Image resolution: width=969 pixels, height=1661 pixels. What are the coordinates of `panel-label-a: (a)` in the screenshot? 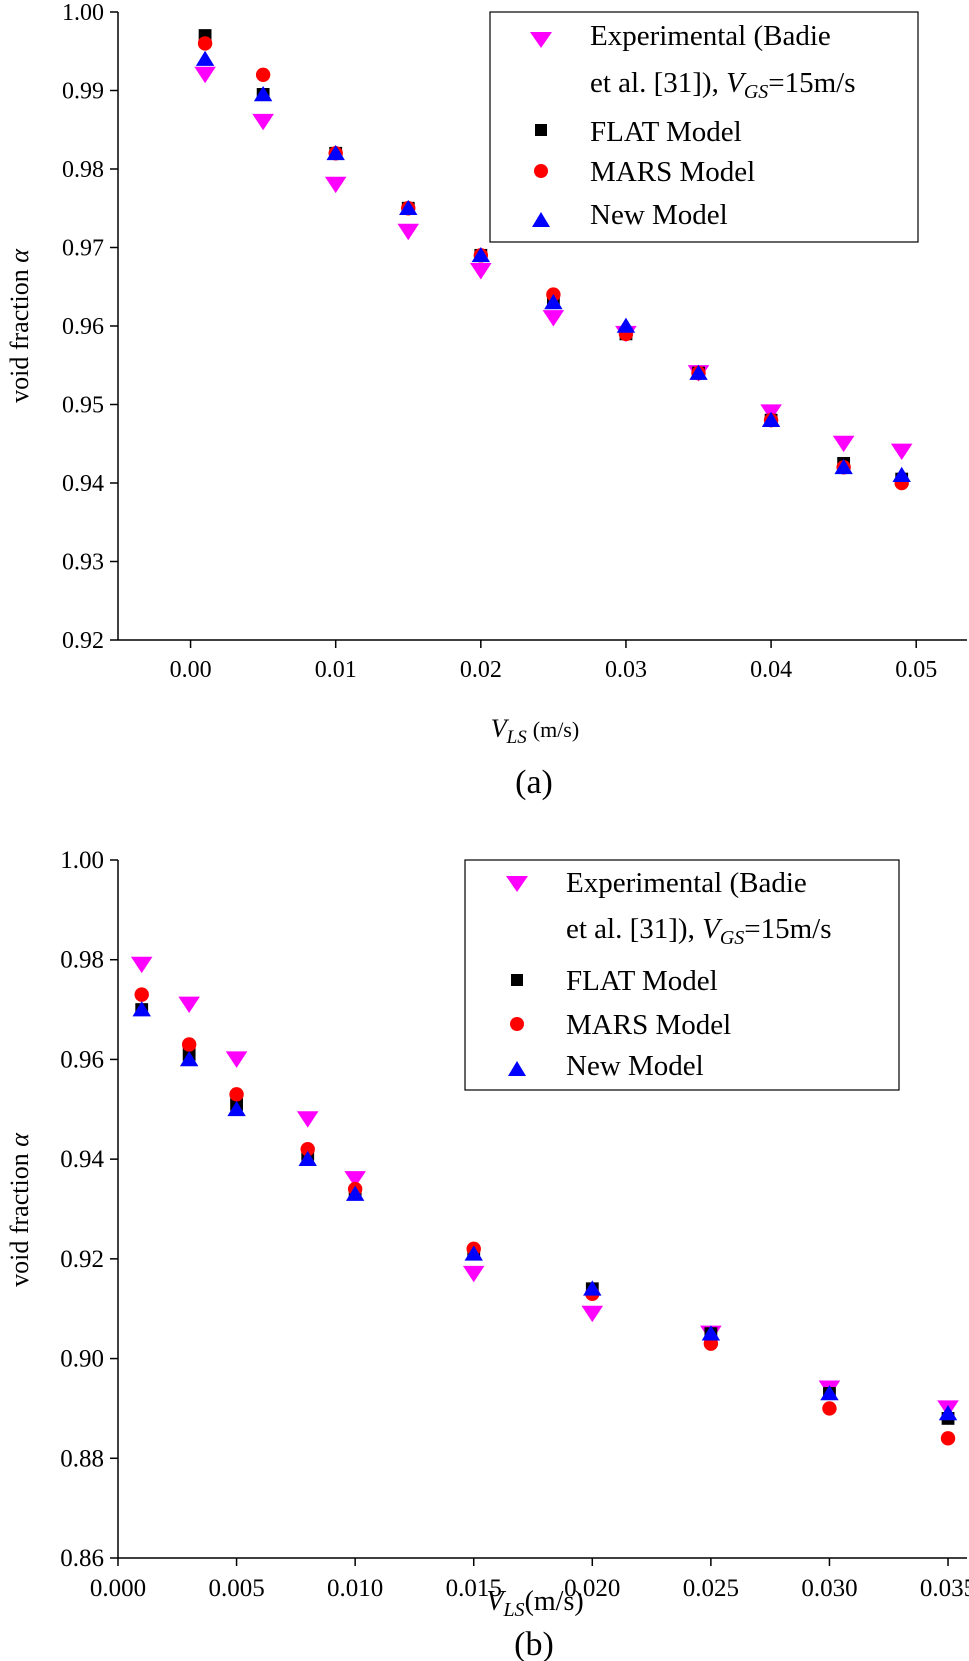 It's located at (534, 782).